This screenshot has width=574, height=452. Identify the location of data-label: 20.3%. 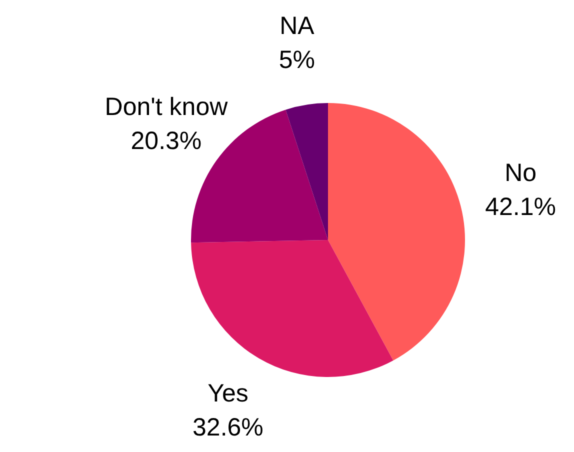
(166, 140).